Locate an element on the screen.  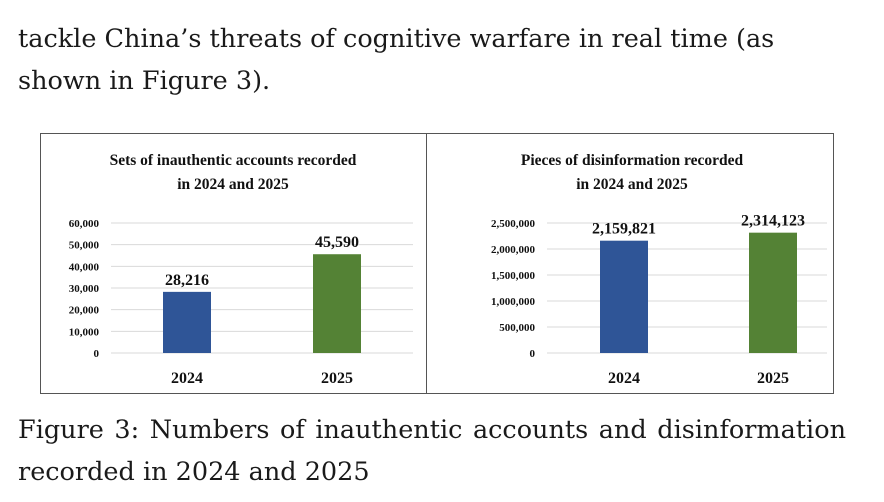
data-label: 2,314,123 is located at coordinates (773, 221).